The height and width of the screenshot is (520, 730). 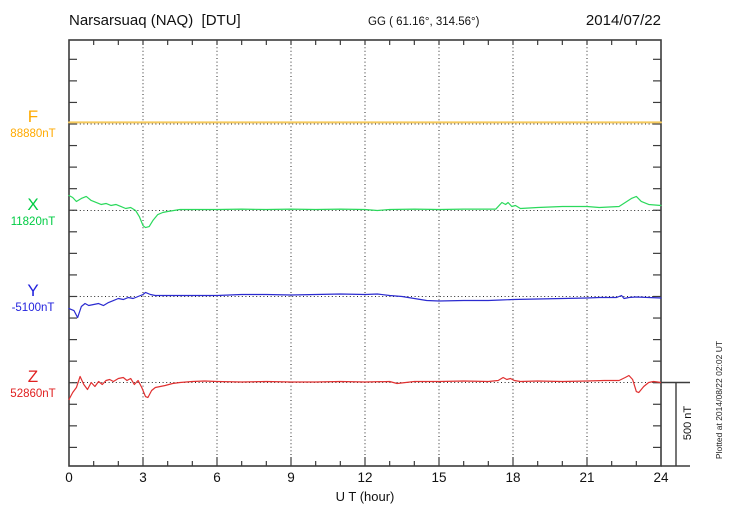 What do you see at coordinates (143, 477) in the screenshot?
I see `x-tick-label: 3` at bounding box center [143, 477].